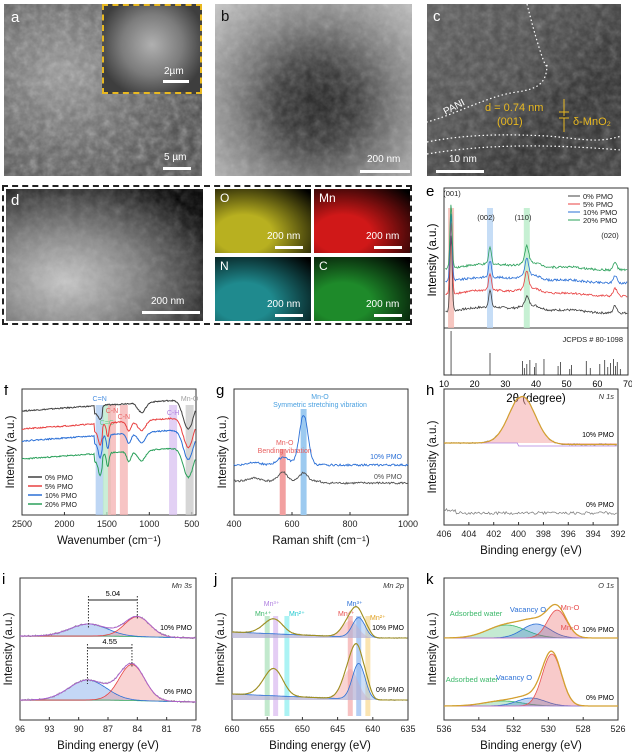 Image resolution: width=632 pixels, height=756 pixels. Describe the element at coordinates (6, 392) in the screenshot. I see `panel-label-f: f` at that location.